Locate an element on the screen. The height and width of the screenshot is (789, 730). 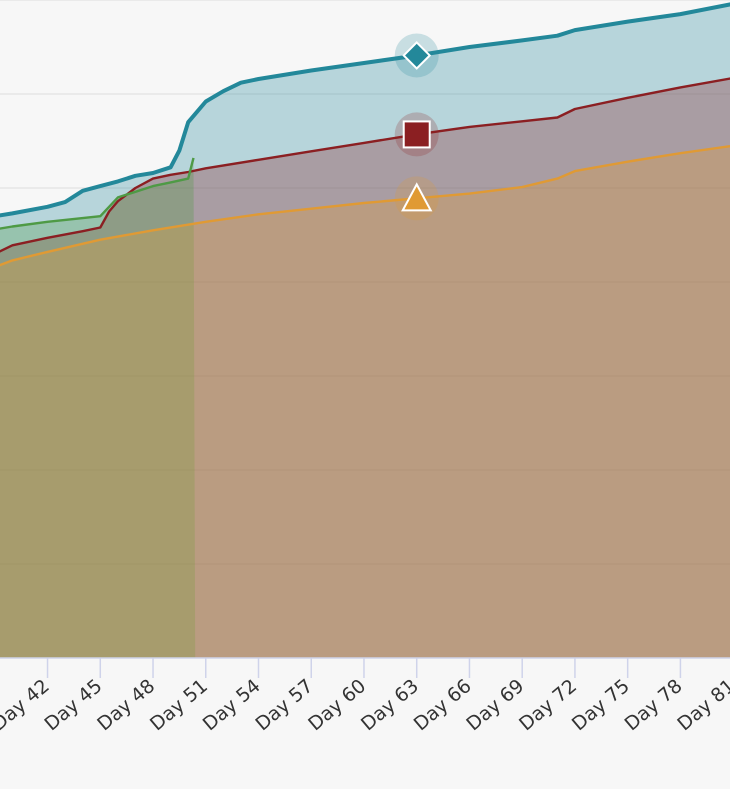
diamond-marker is located at coordinates (417, 55).